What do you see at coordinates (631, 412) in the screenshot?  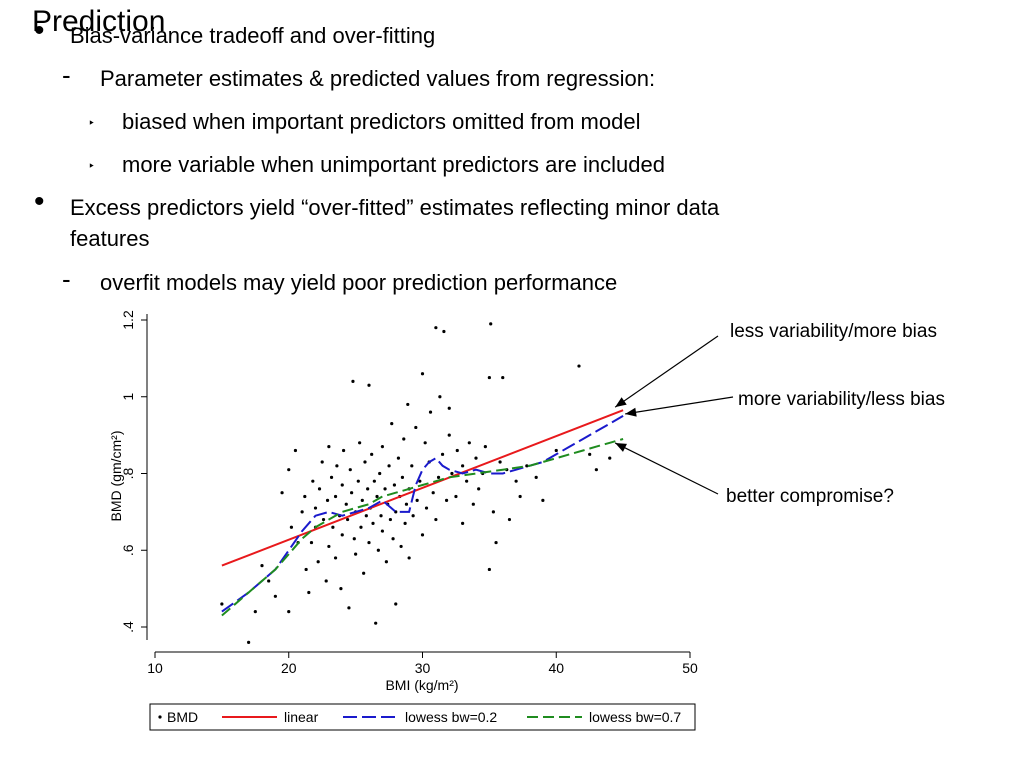 I see `arrow-lowess-02-head` at bounding box center [631, 412].